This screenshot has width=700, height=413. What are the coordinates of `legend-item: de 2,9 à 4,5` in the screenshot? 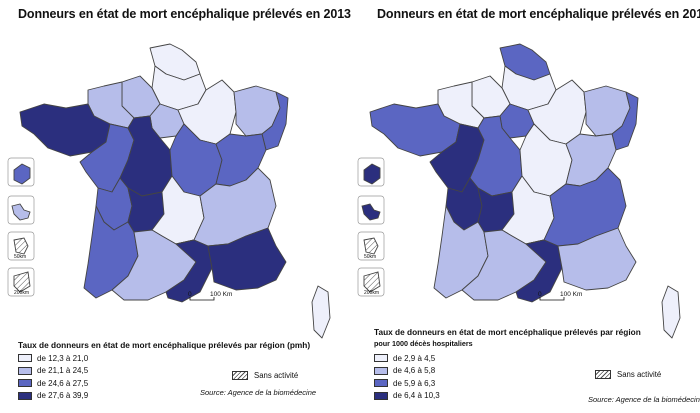 It's located at (407, 358).